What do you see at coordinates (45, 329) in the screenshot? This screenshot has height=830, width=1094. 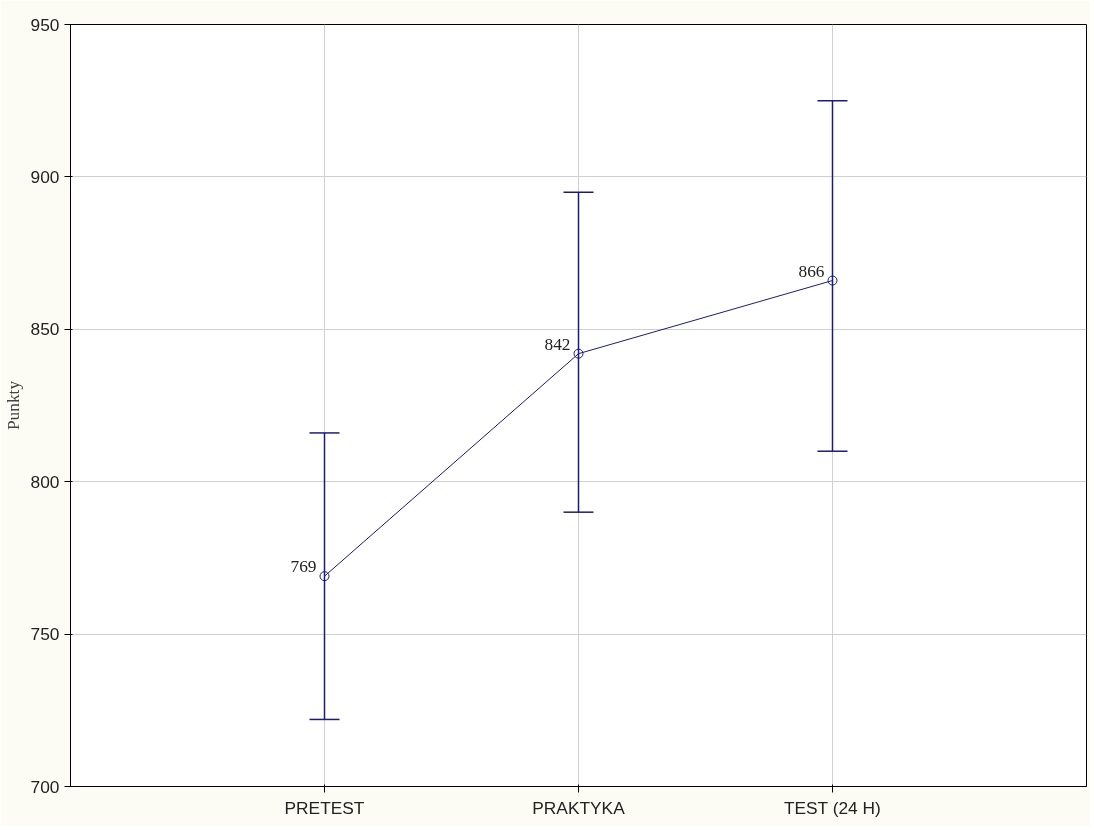 I see `y-tick-label: 850` at bounding box center [45, 329].